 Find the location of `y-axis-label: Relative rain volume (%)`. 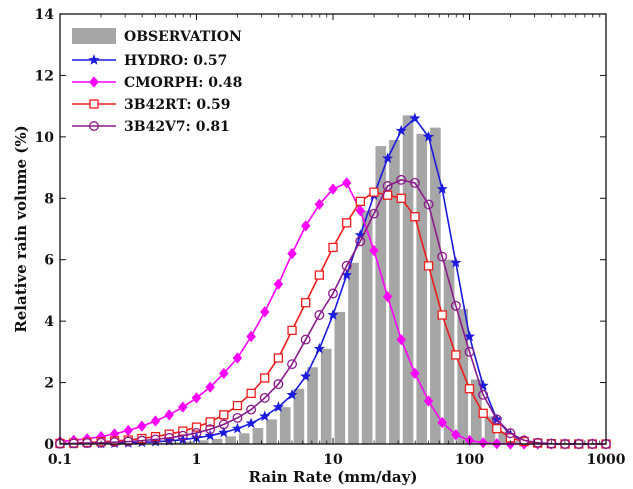

y-axis-label: Relative rain volume (%) is located at coordinates (21, 228).